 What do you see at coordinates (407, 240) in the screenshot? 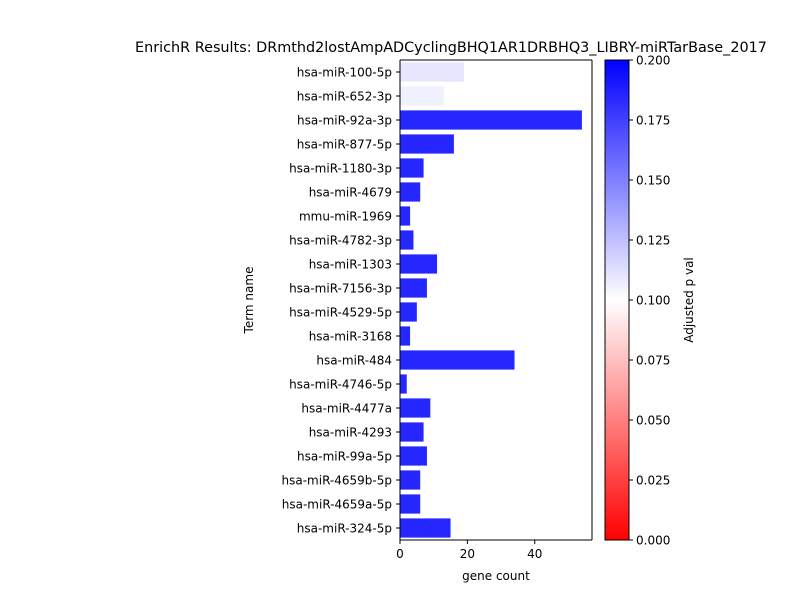
I see `bar-hsa-miR-4782-3p` at bounding box center [407, 240].